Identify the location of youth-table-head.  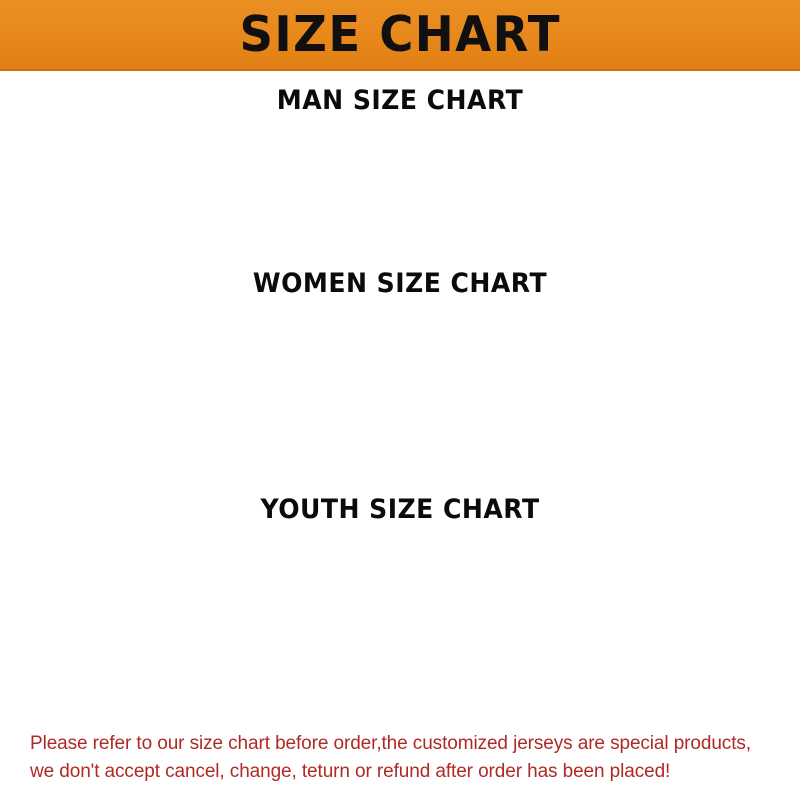
(400, 567).